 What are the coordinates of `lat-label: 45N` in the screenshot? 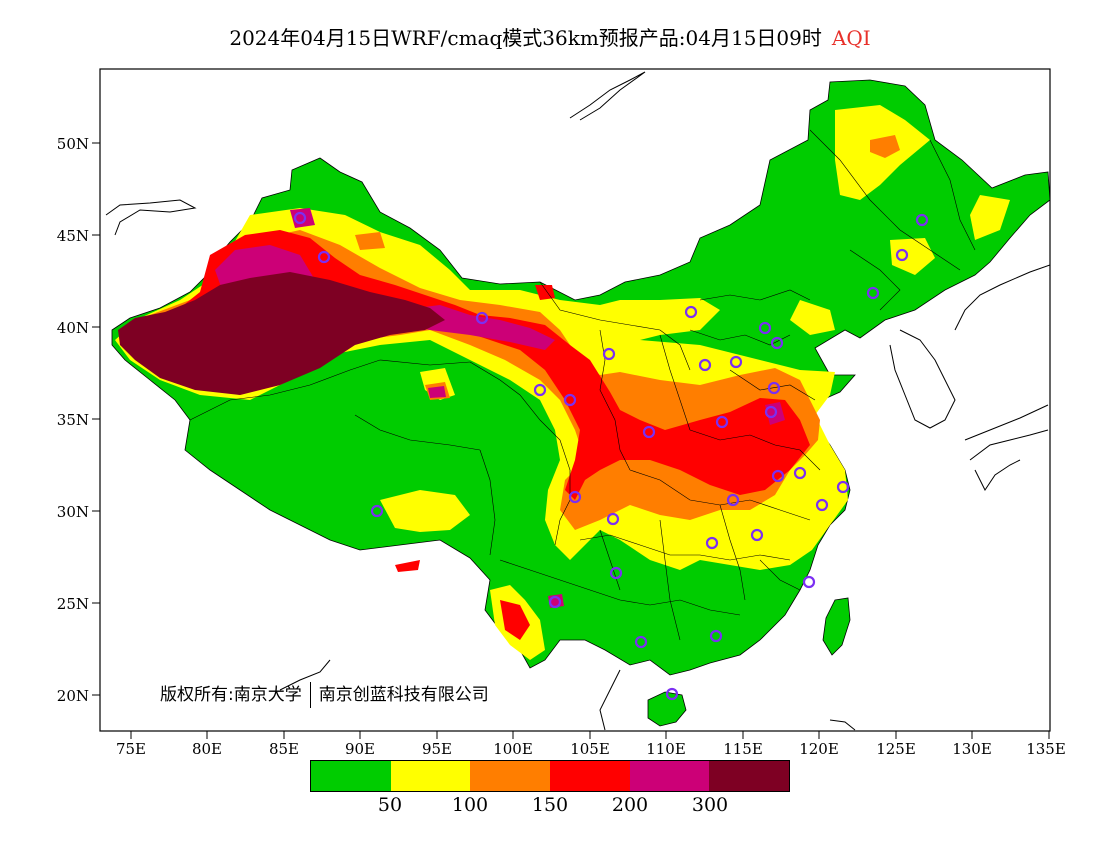 It's located at (73, 236).